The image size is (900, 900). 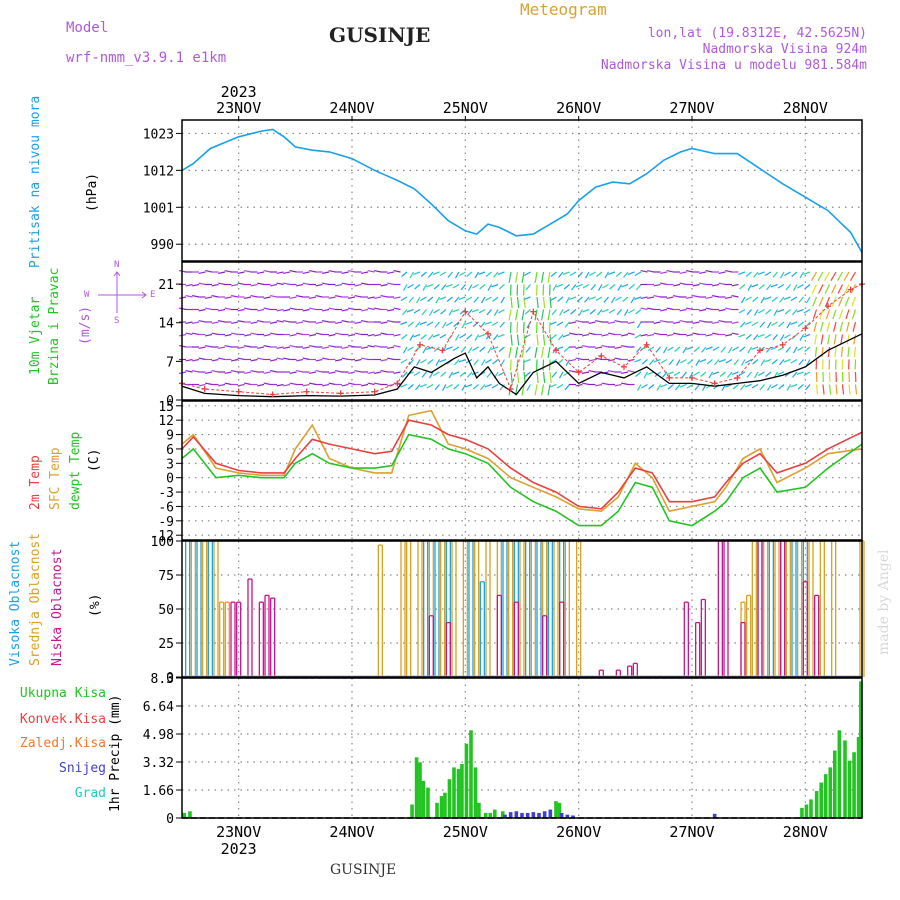 I want to click on pressure-tick-label: 1023, so click(x=158, y=134).